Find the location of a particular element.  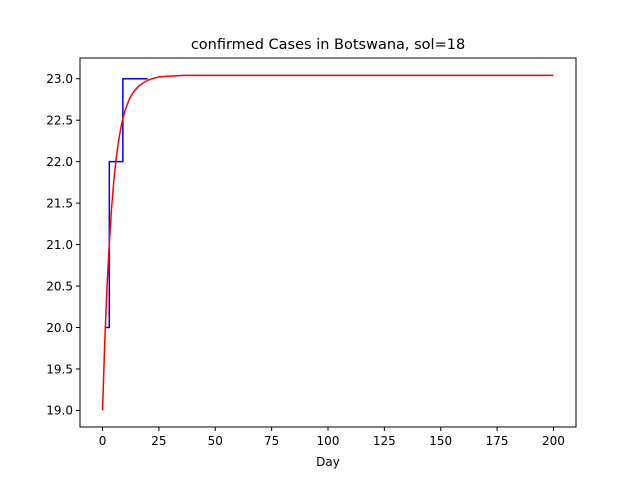

y-axis: 19.0 19.5 20.0 20.5 21.0 21.5 22.0 22.5 23.0 is located at coordinates (63, 245).